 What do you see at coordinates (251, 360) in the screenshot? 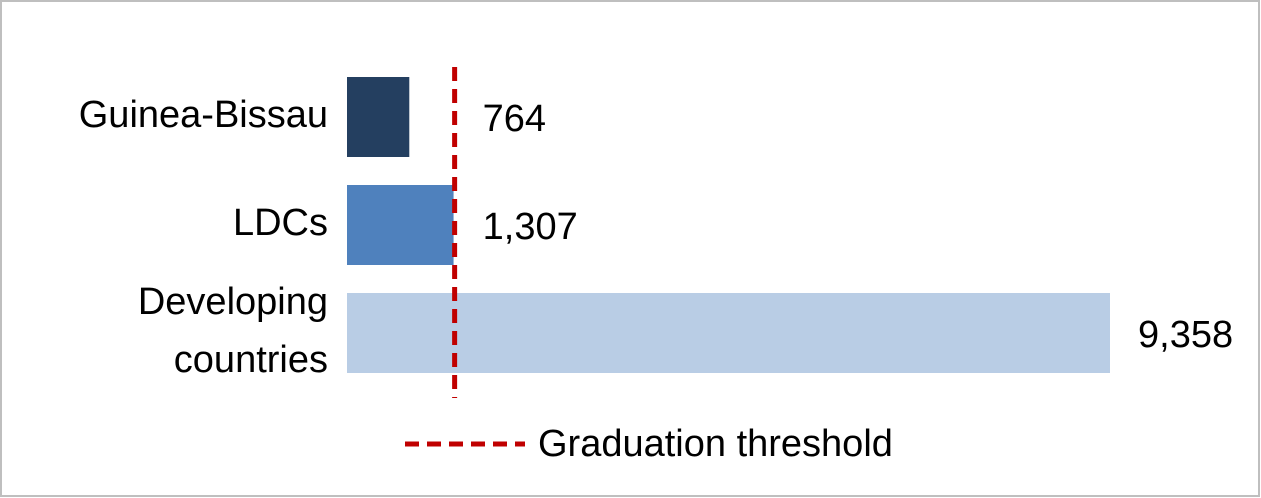
I see `category-label-line: countries` at bounding box center [251, 360].